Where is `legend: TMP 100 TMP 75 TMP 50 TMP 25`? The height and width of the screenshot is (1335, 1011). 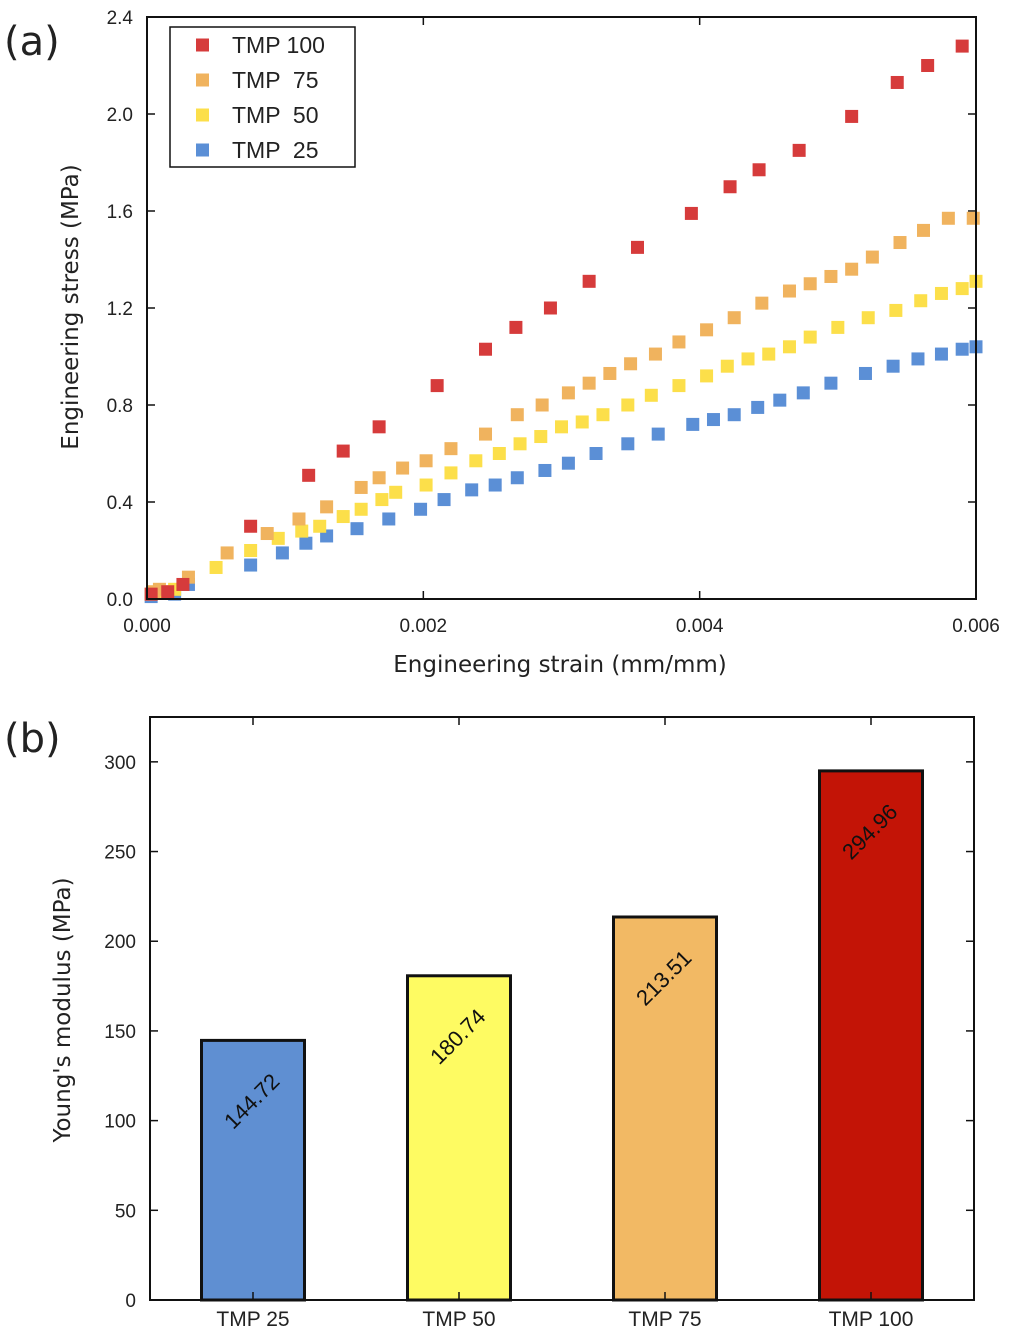
legend: TMP 100 TMP 75 TMP 50 TMP 25 is located at coordinates (262, 97).